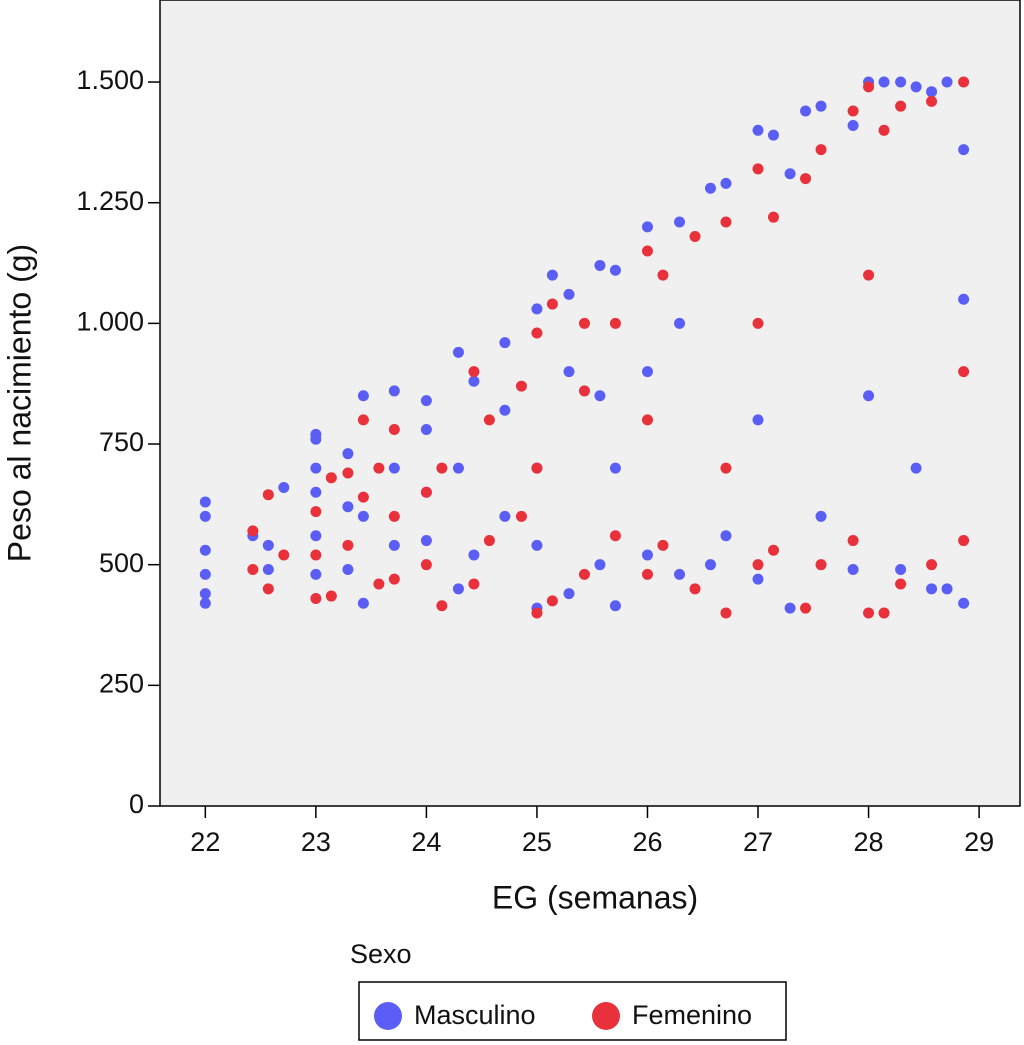 The width and height of the screenshot is (1024, 1045). I want to click on x-tick-label: 24, so click(426, 842).